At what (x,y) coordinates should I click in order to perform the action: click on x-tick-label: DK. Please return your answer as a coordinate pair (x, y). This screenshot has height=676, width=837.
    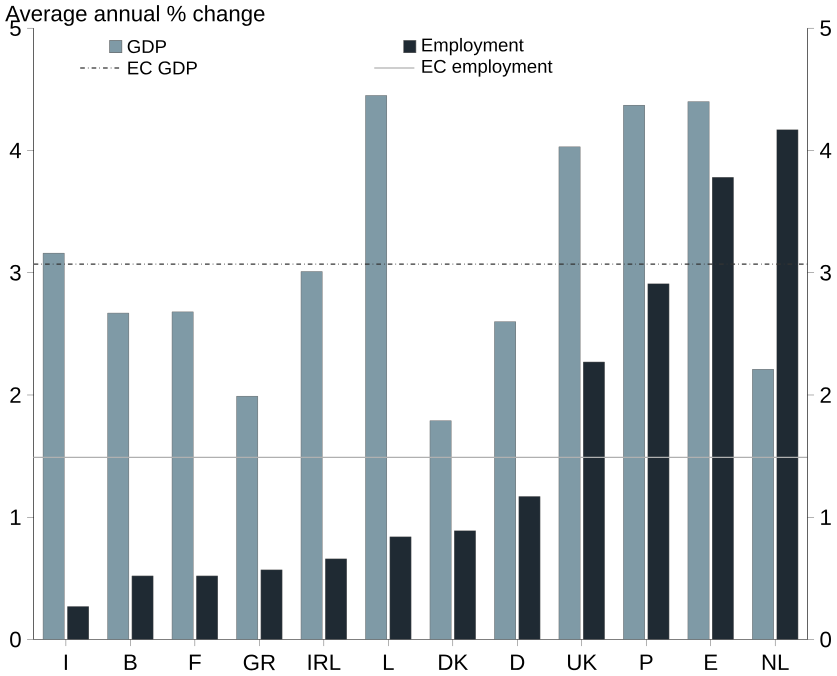
    Looking at the image, I should click on (453, 662).